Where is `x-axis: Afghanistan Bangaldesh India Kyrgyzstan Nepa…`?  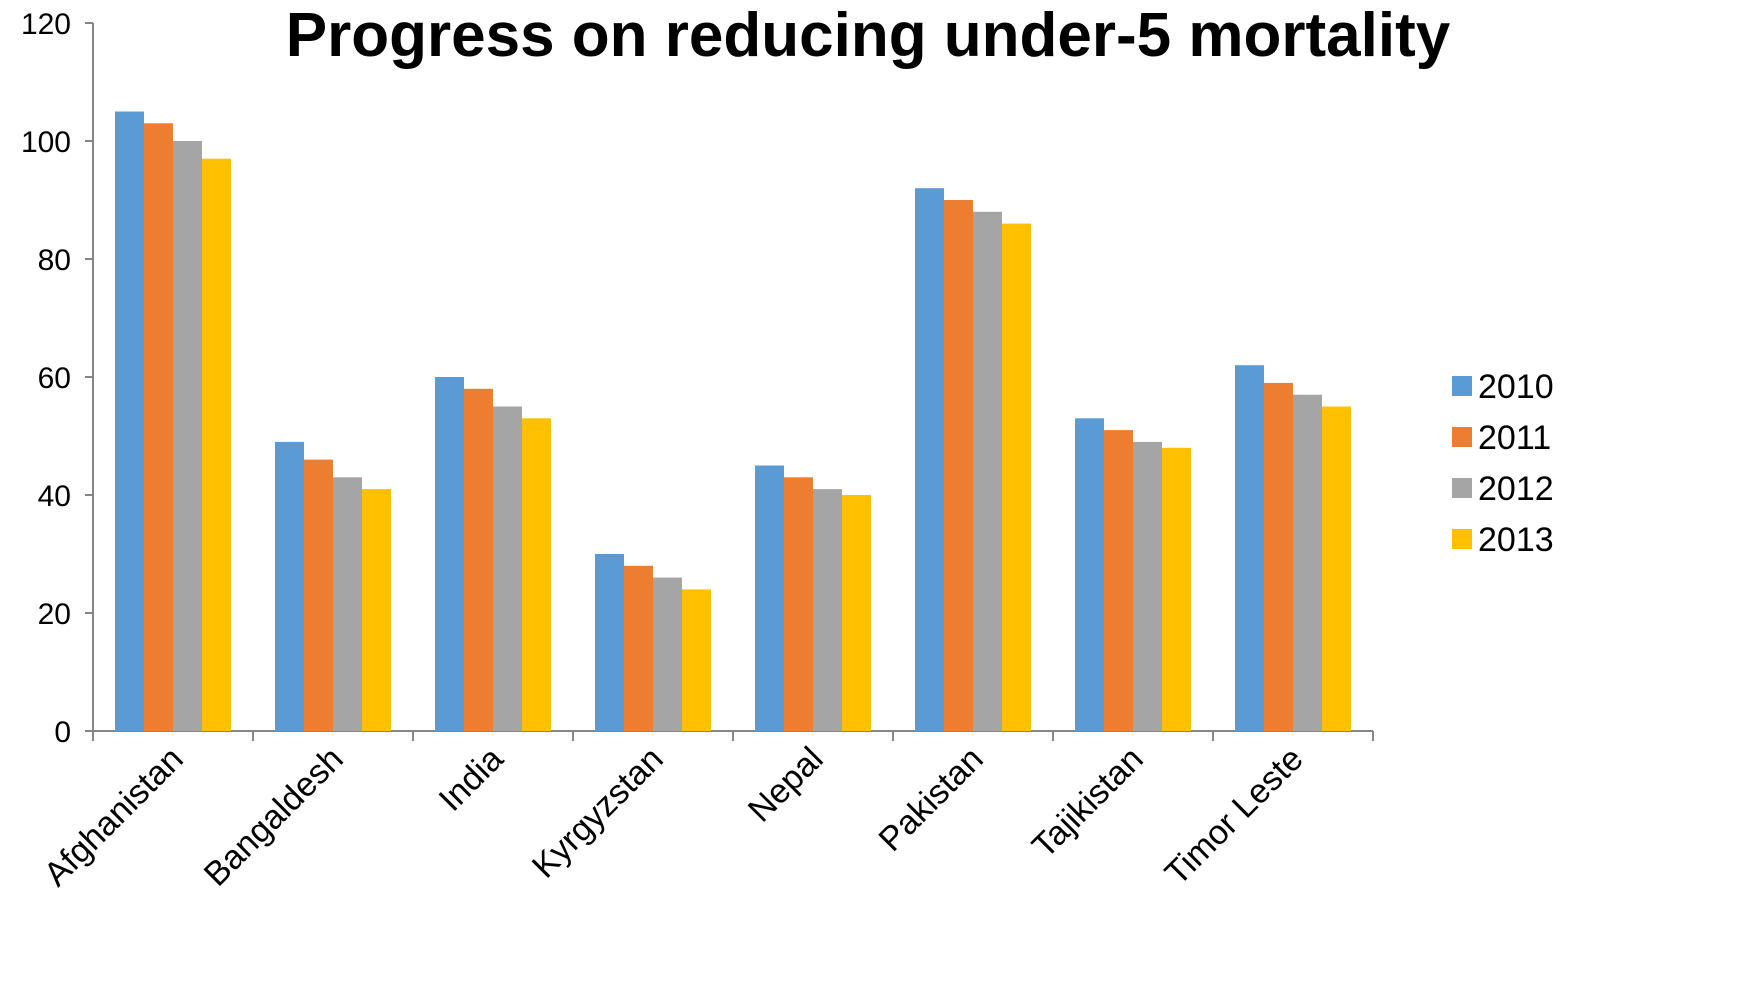 x-axis: Afghanistan Bangaldesh India Kyrgyzstan Nepa… is located at coordinates (705, 812).